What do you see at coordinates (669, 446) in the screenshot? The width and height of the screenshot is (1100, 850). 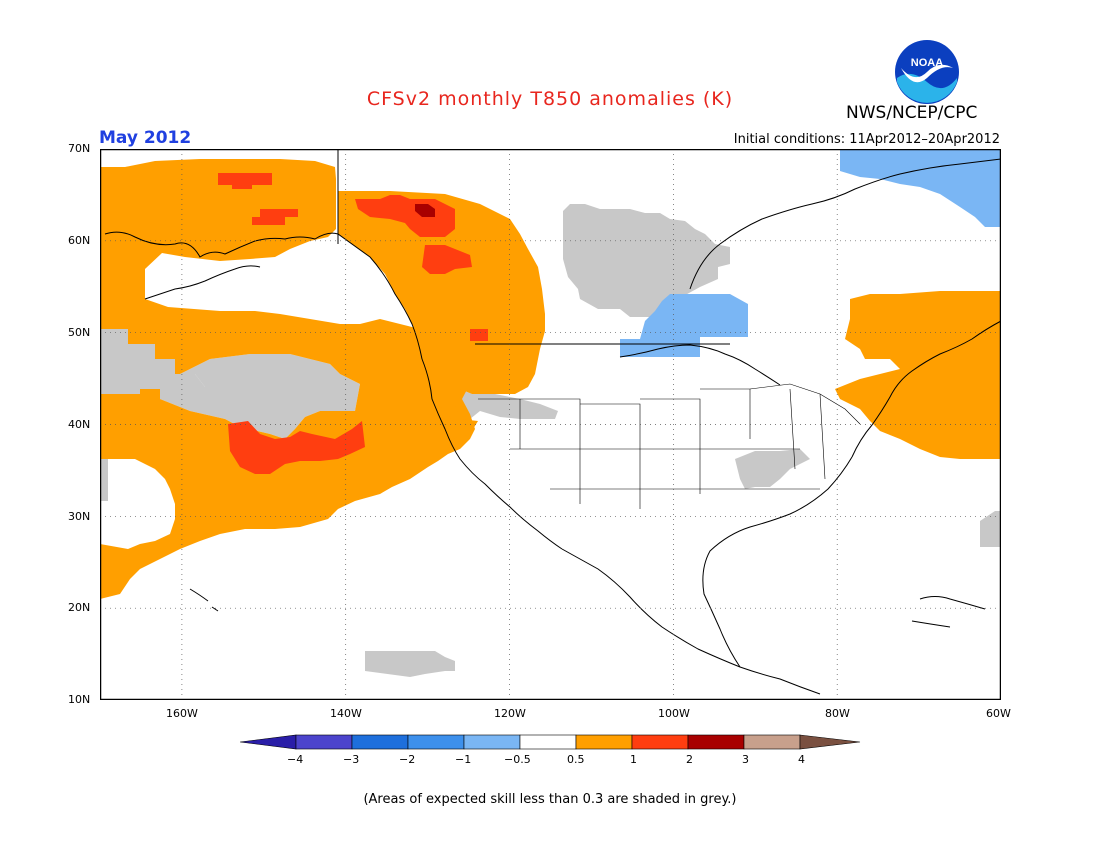 I see `state-borders` at bounding box center [669, 446].